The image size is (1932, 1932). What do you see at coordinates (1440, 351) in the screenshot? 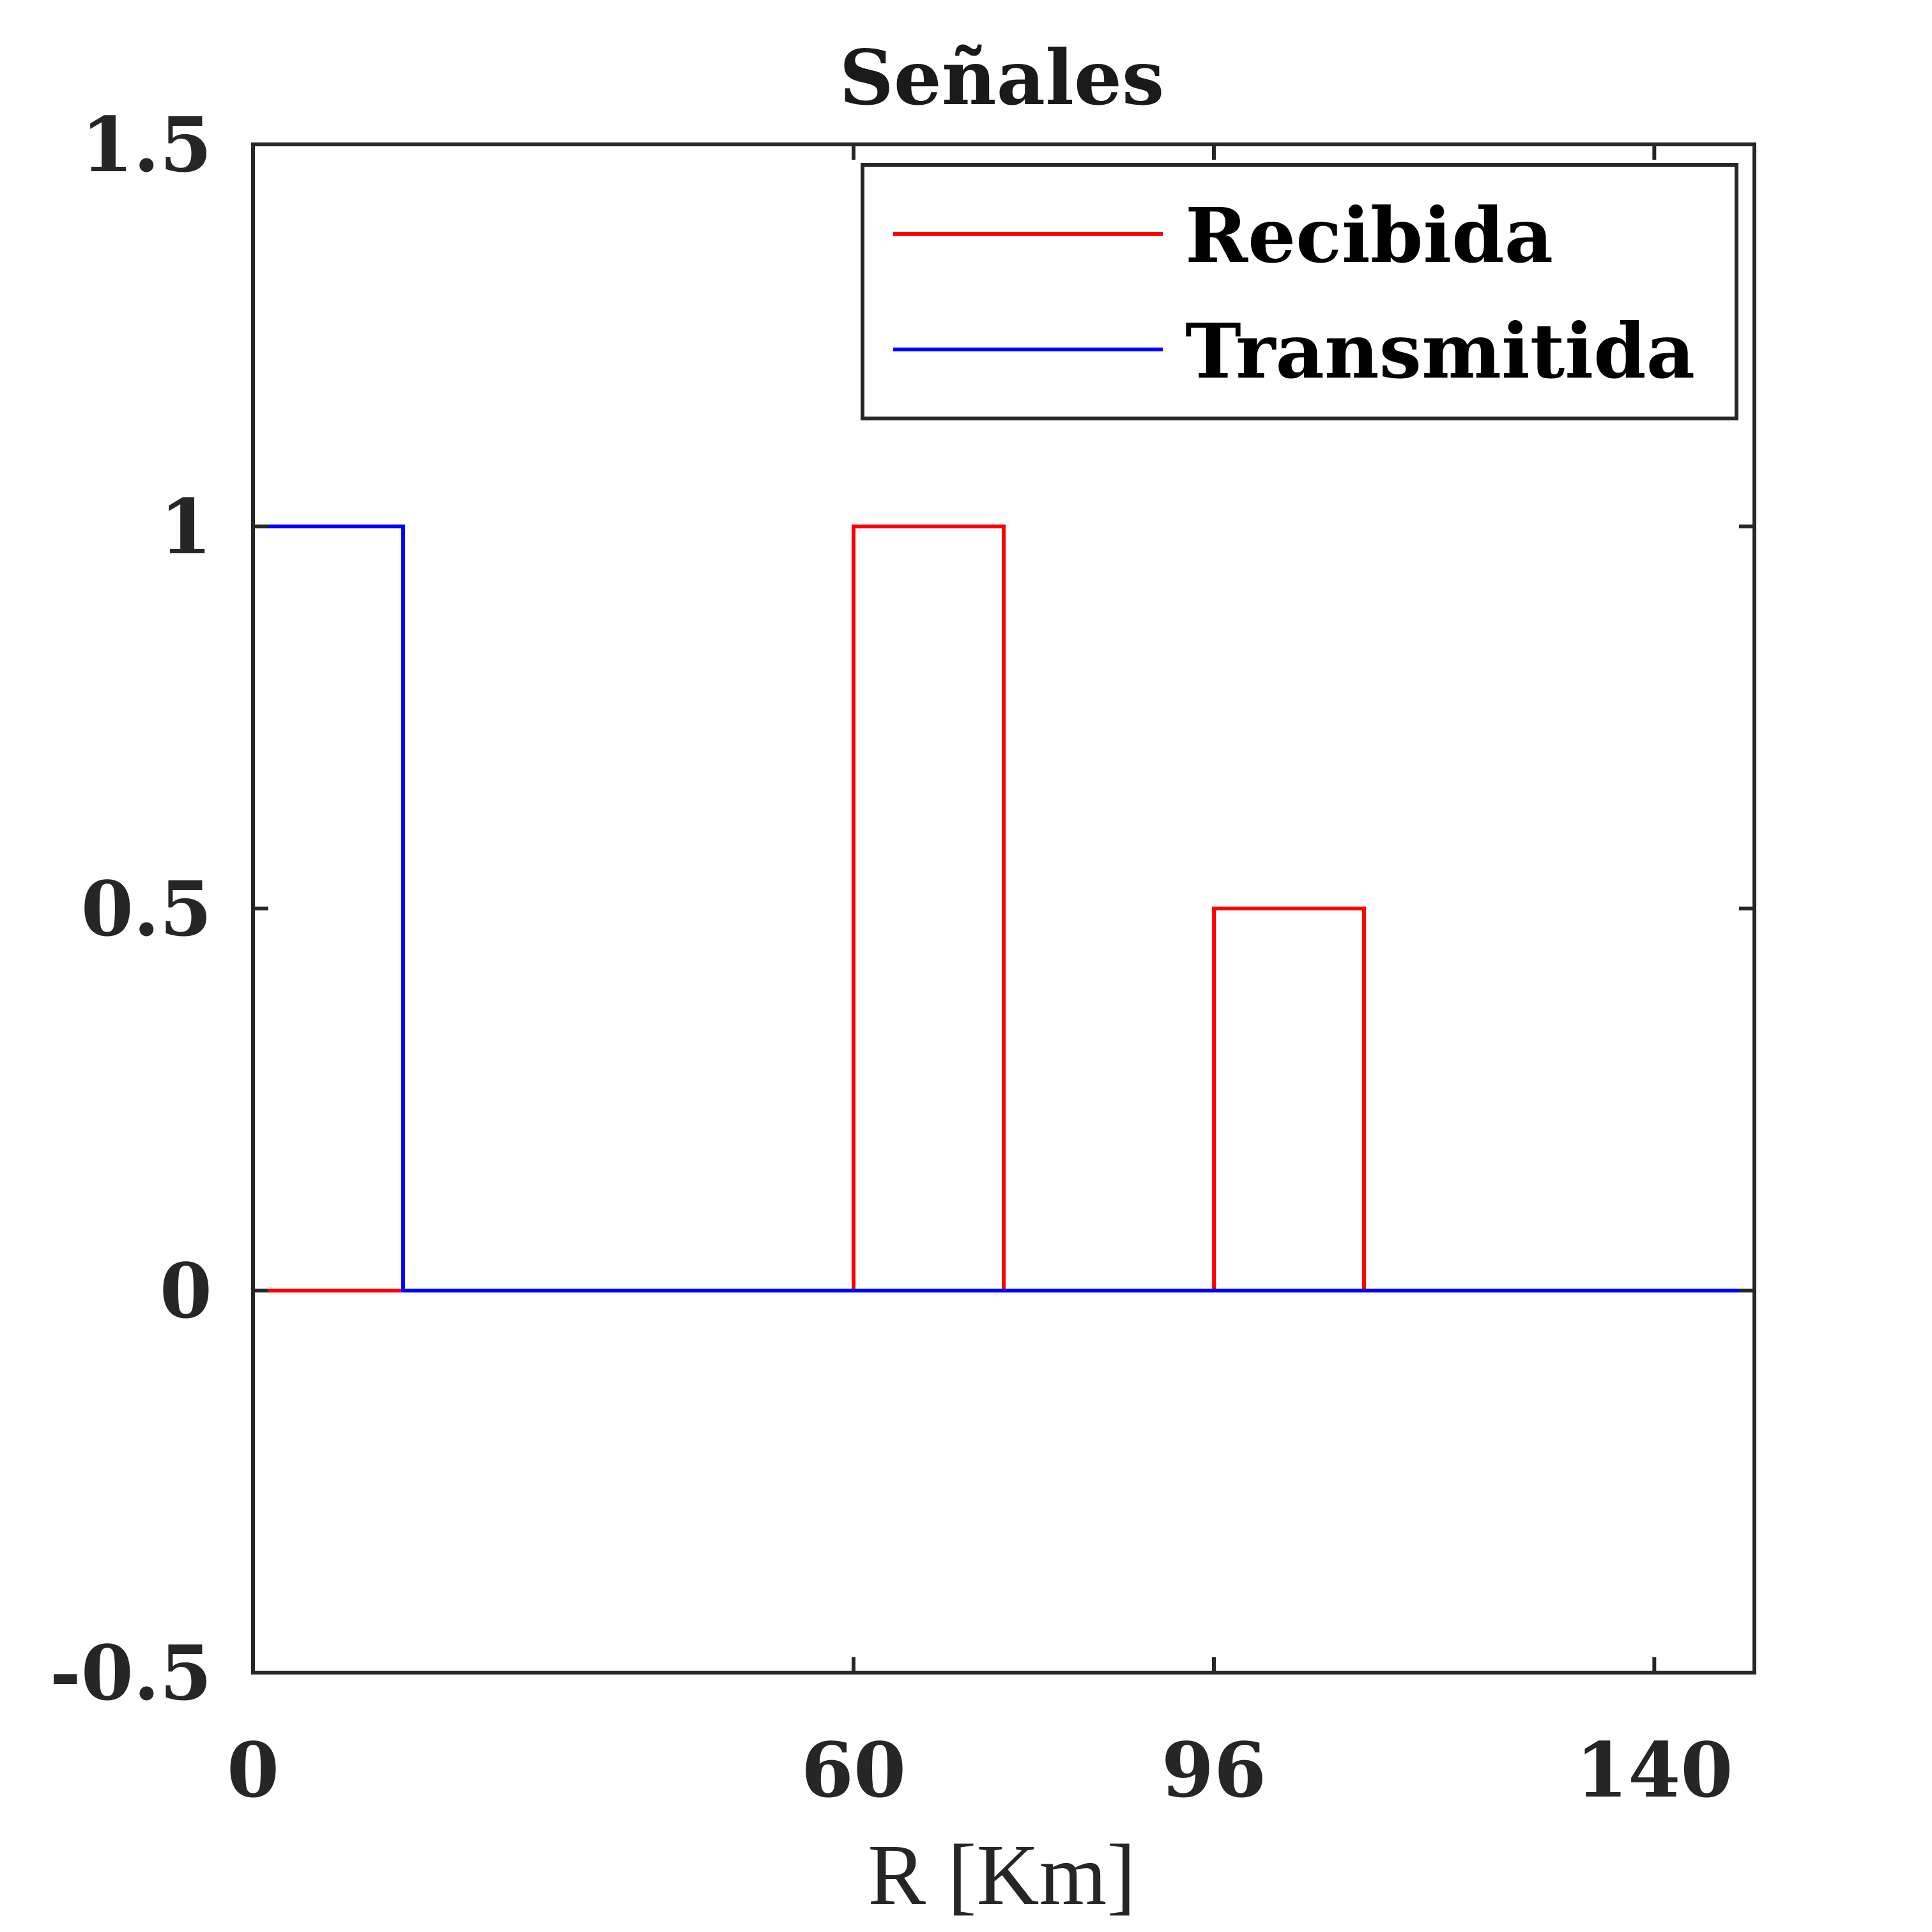
I see `legend-label-transmitida: Transmitida` at bounding box center [1440, 351].